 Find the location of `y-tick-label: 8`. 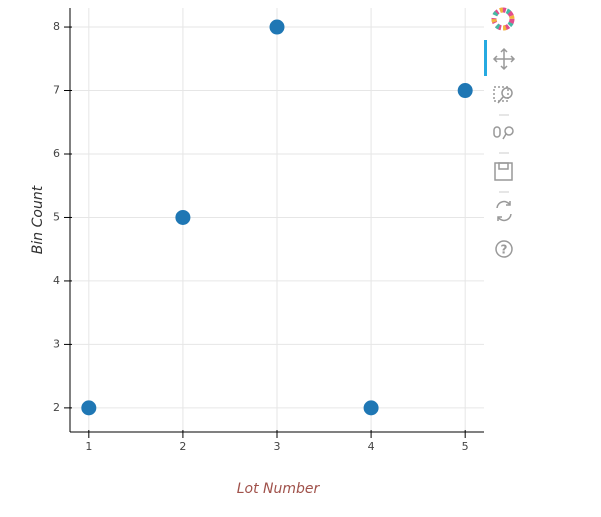

y-tick-label: 8 is located at coordinates (56, 26).